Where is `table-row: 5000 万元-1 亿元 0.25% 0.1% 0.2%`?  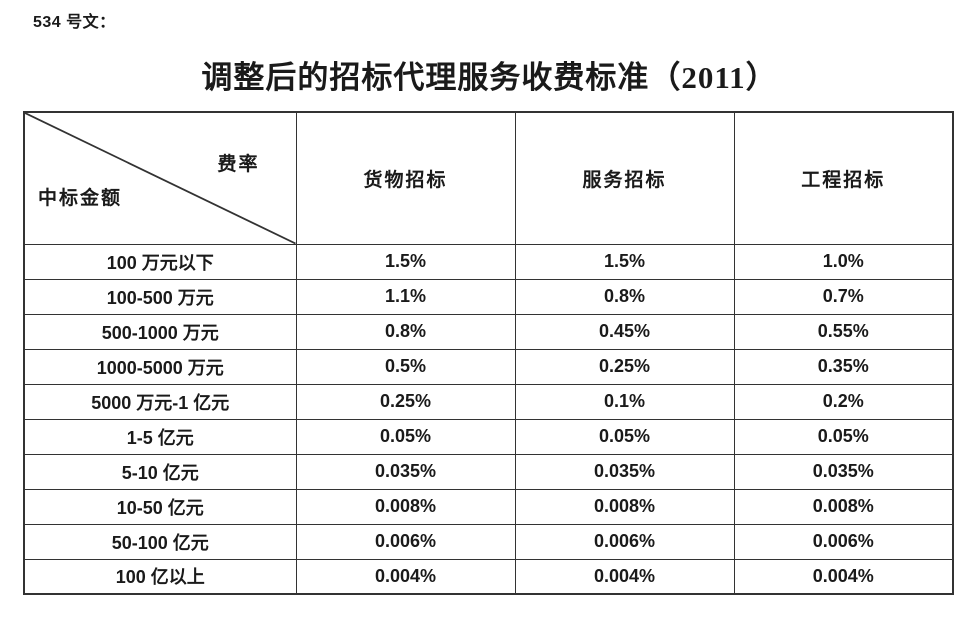
table-row: 5000 万元-1 亿元 0.25% 0.1% 0.2% is located at coordinates (488, 401).